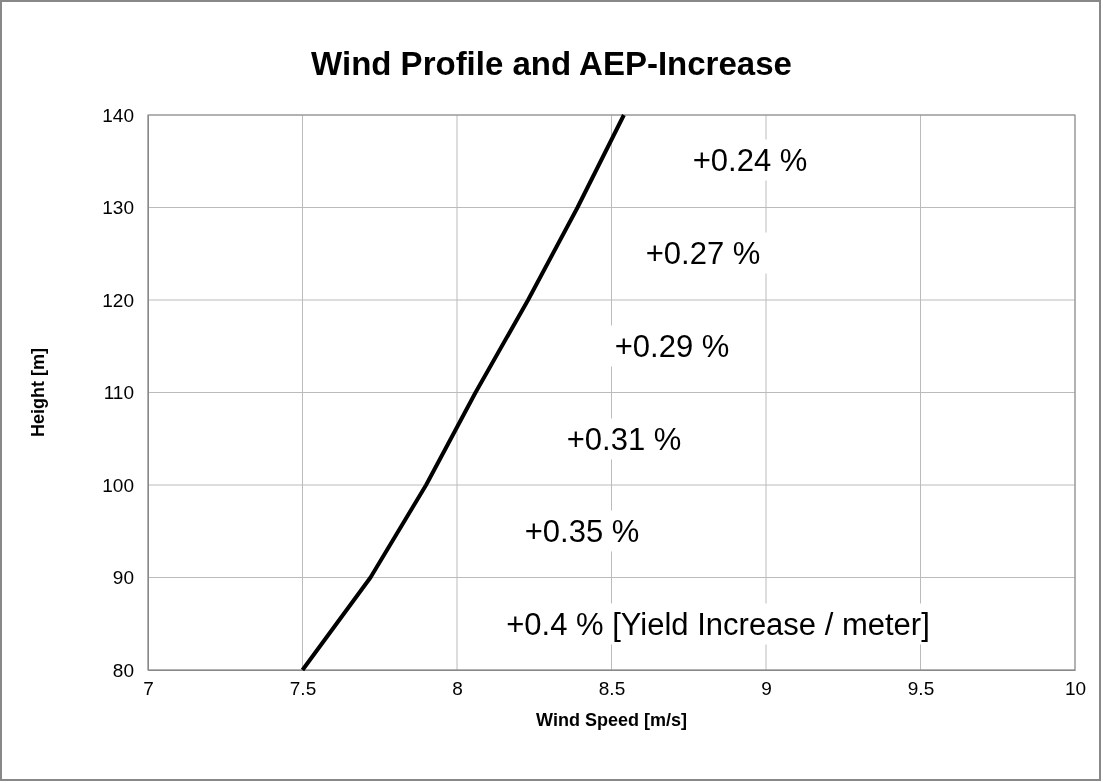  Describe the element at coordinates (118, 115) in the screenshot. I see `y-tick-label: 140` at that location.